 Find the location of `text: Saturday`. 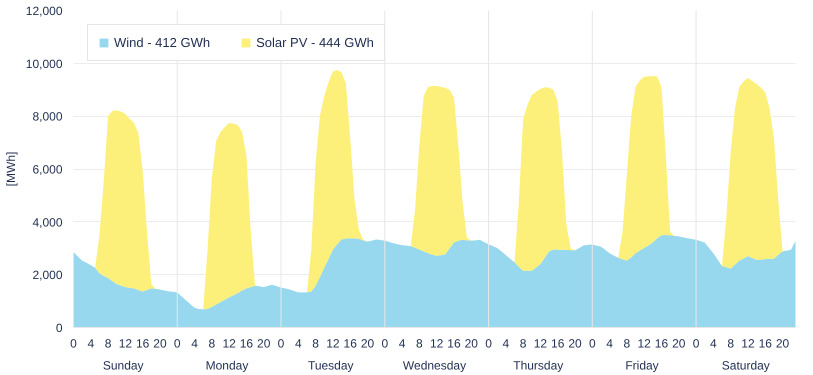

text: Saturday is located at coordinates (746, 365).